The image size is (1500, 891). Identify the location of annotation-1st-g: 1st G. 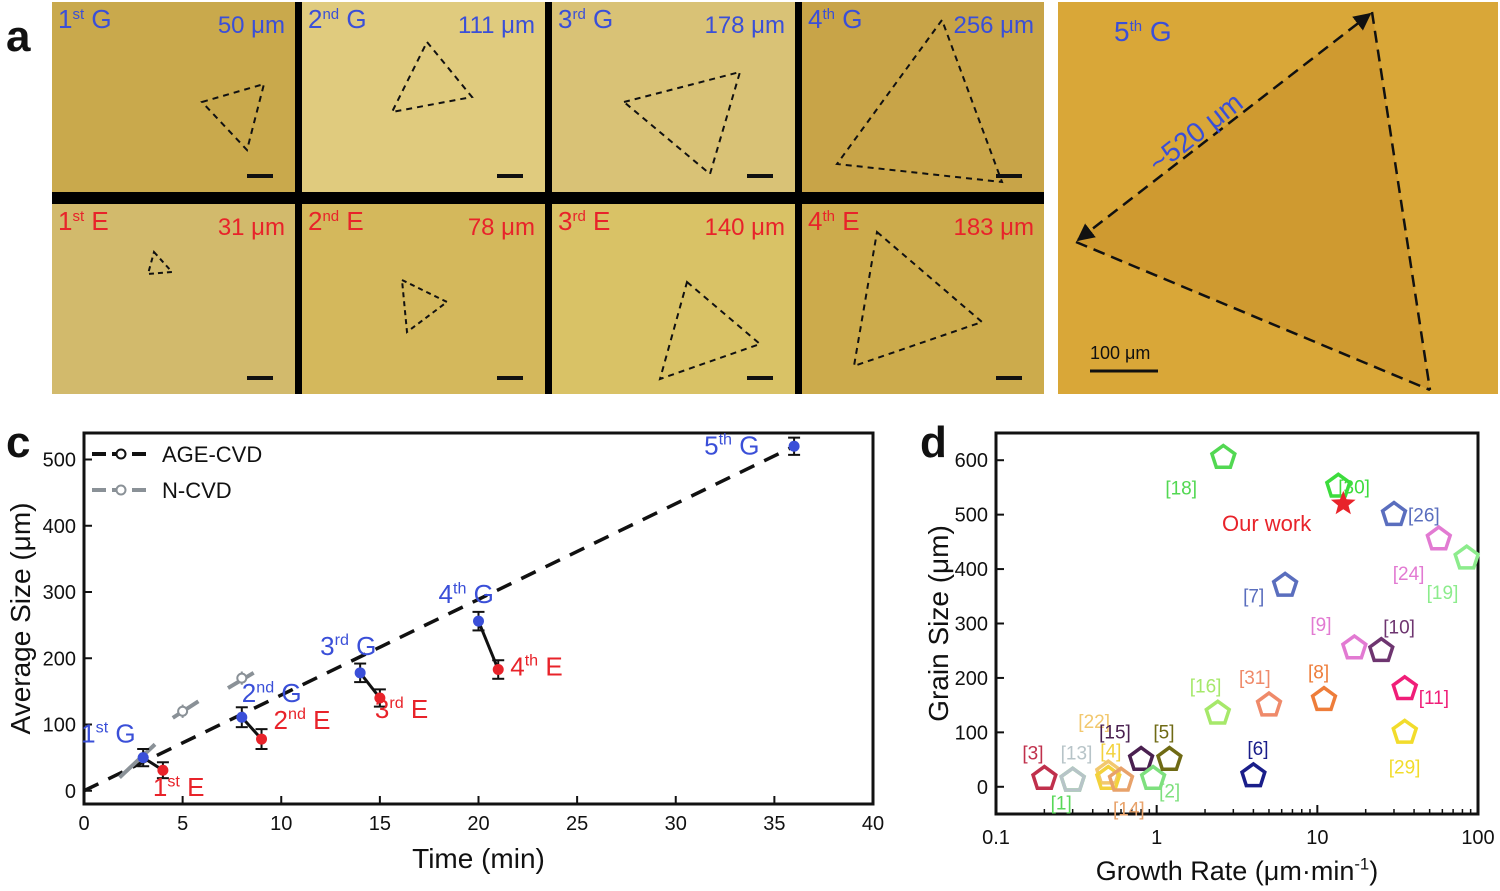
(108, 734).